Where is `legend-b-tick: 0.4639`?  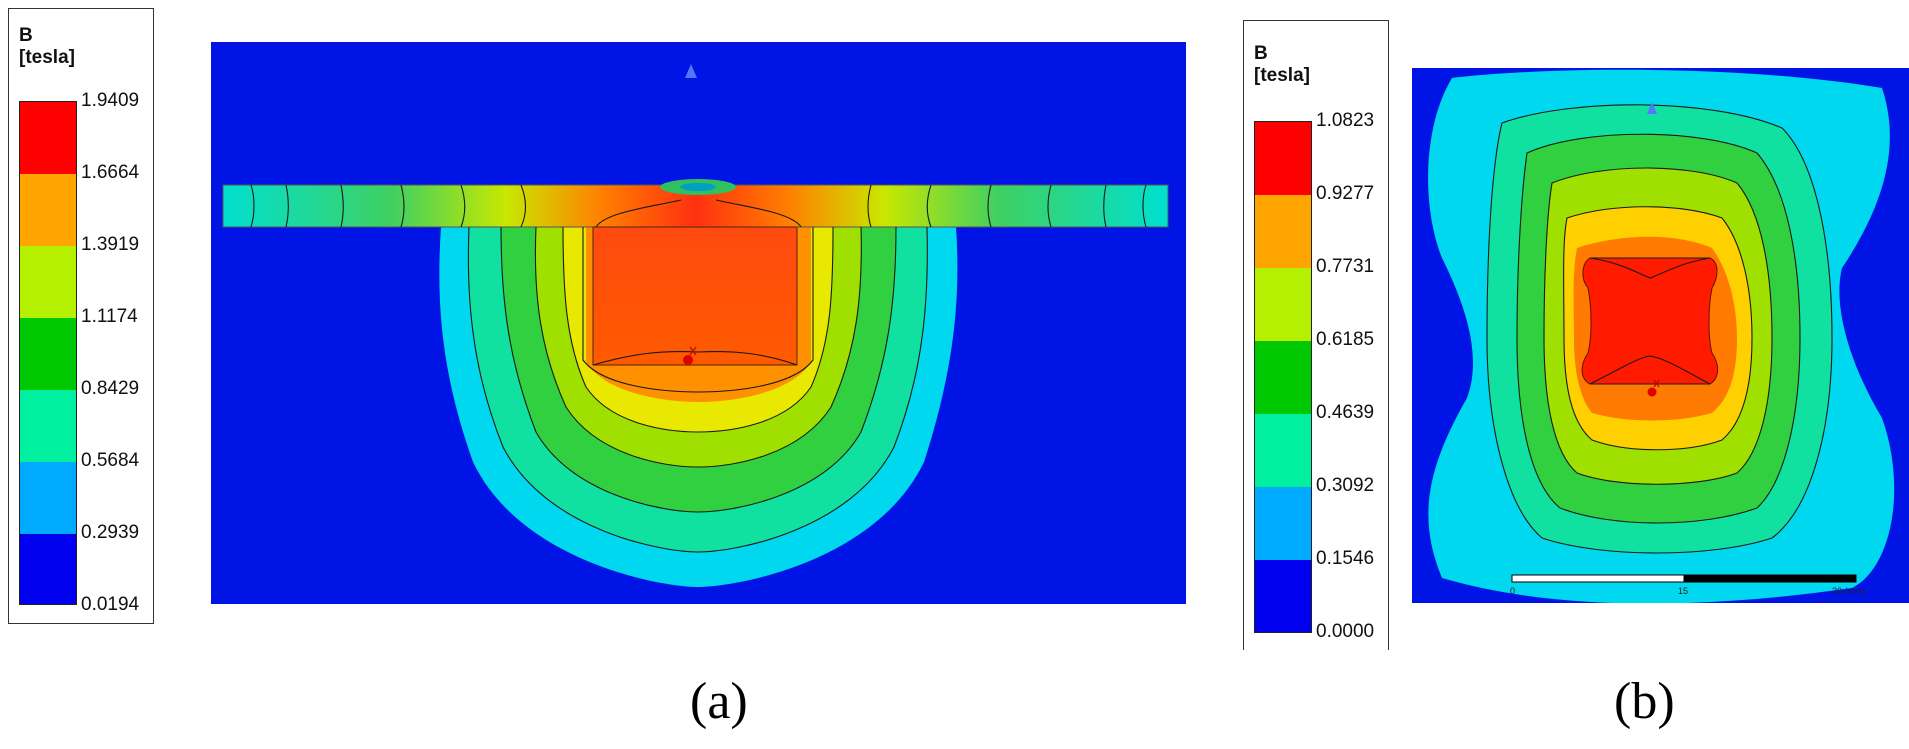 legend-b-tick: 0.4639 is located at coordinates (1345, 412).